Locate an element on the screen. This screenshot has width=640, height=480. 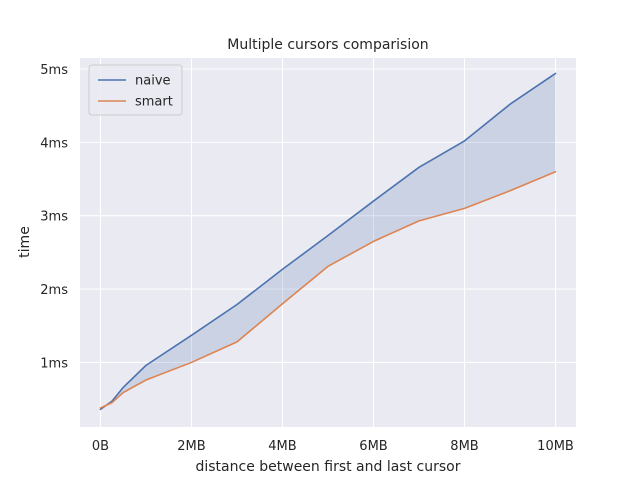
x-tick-label: 0B is located at coordinates (100, 446).